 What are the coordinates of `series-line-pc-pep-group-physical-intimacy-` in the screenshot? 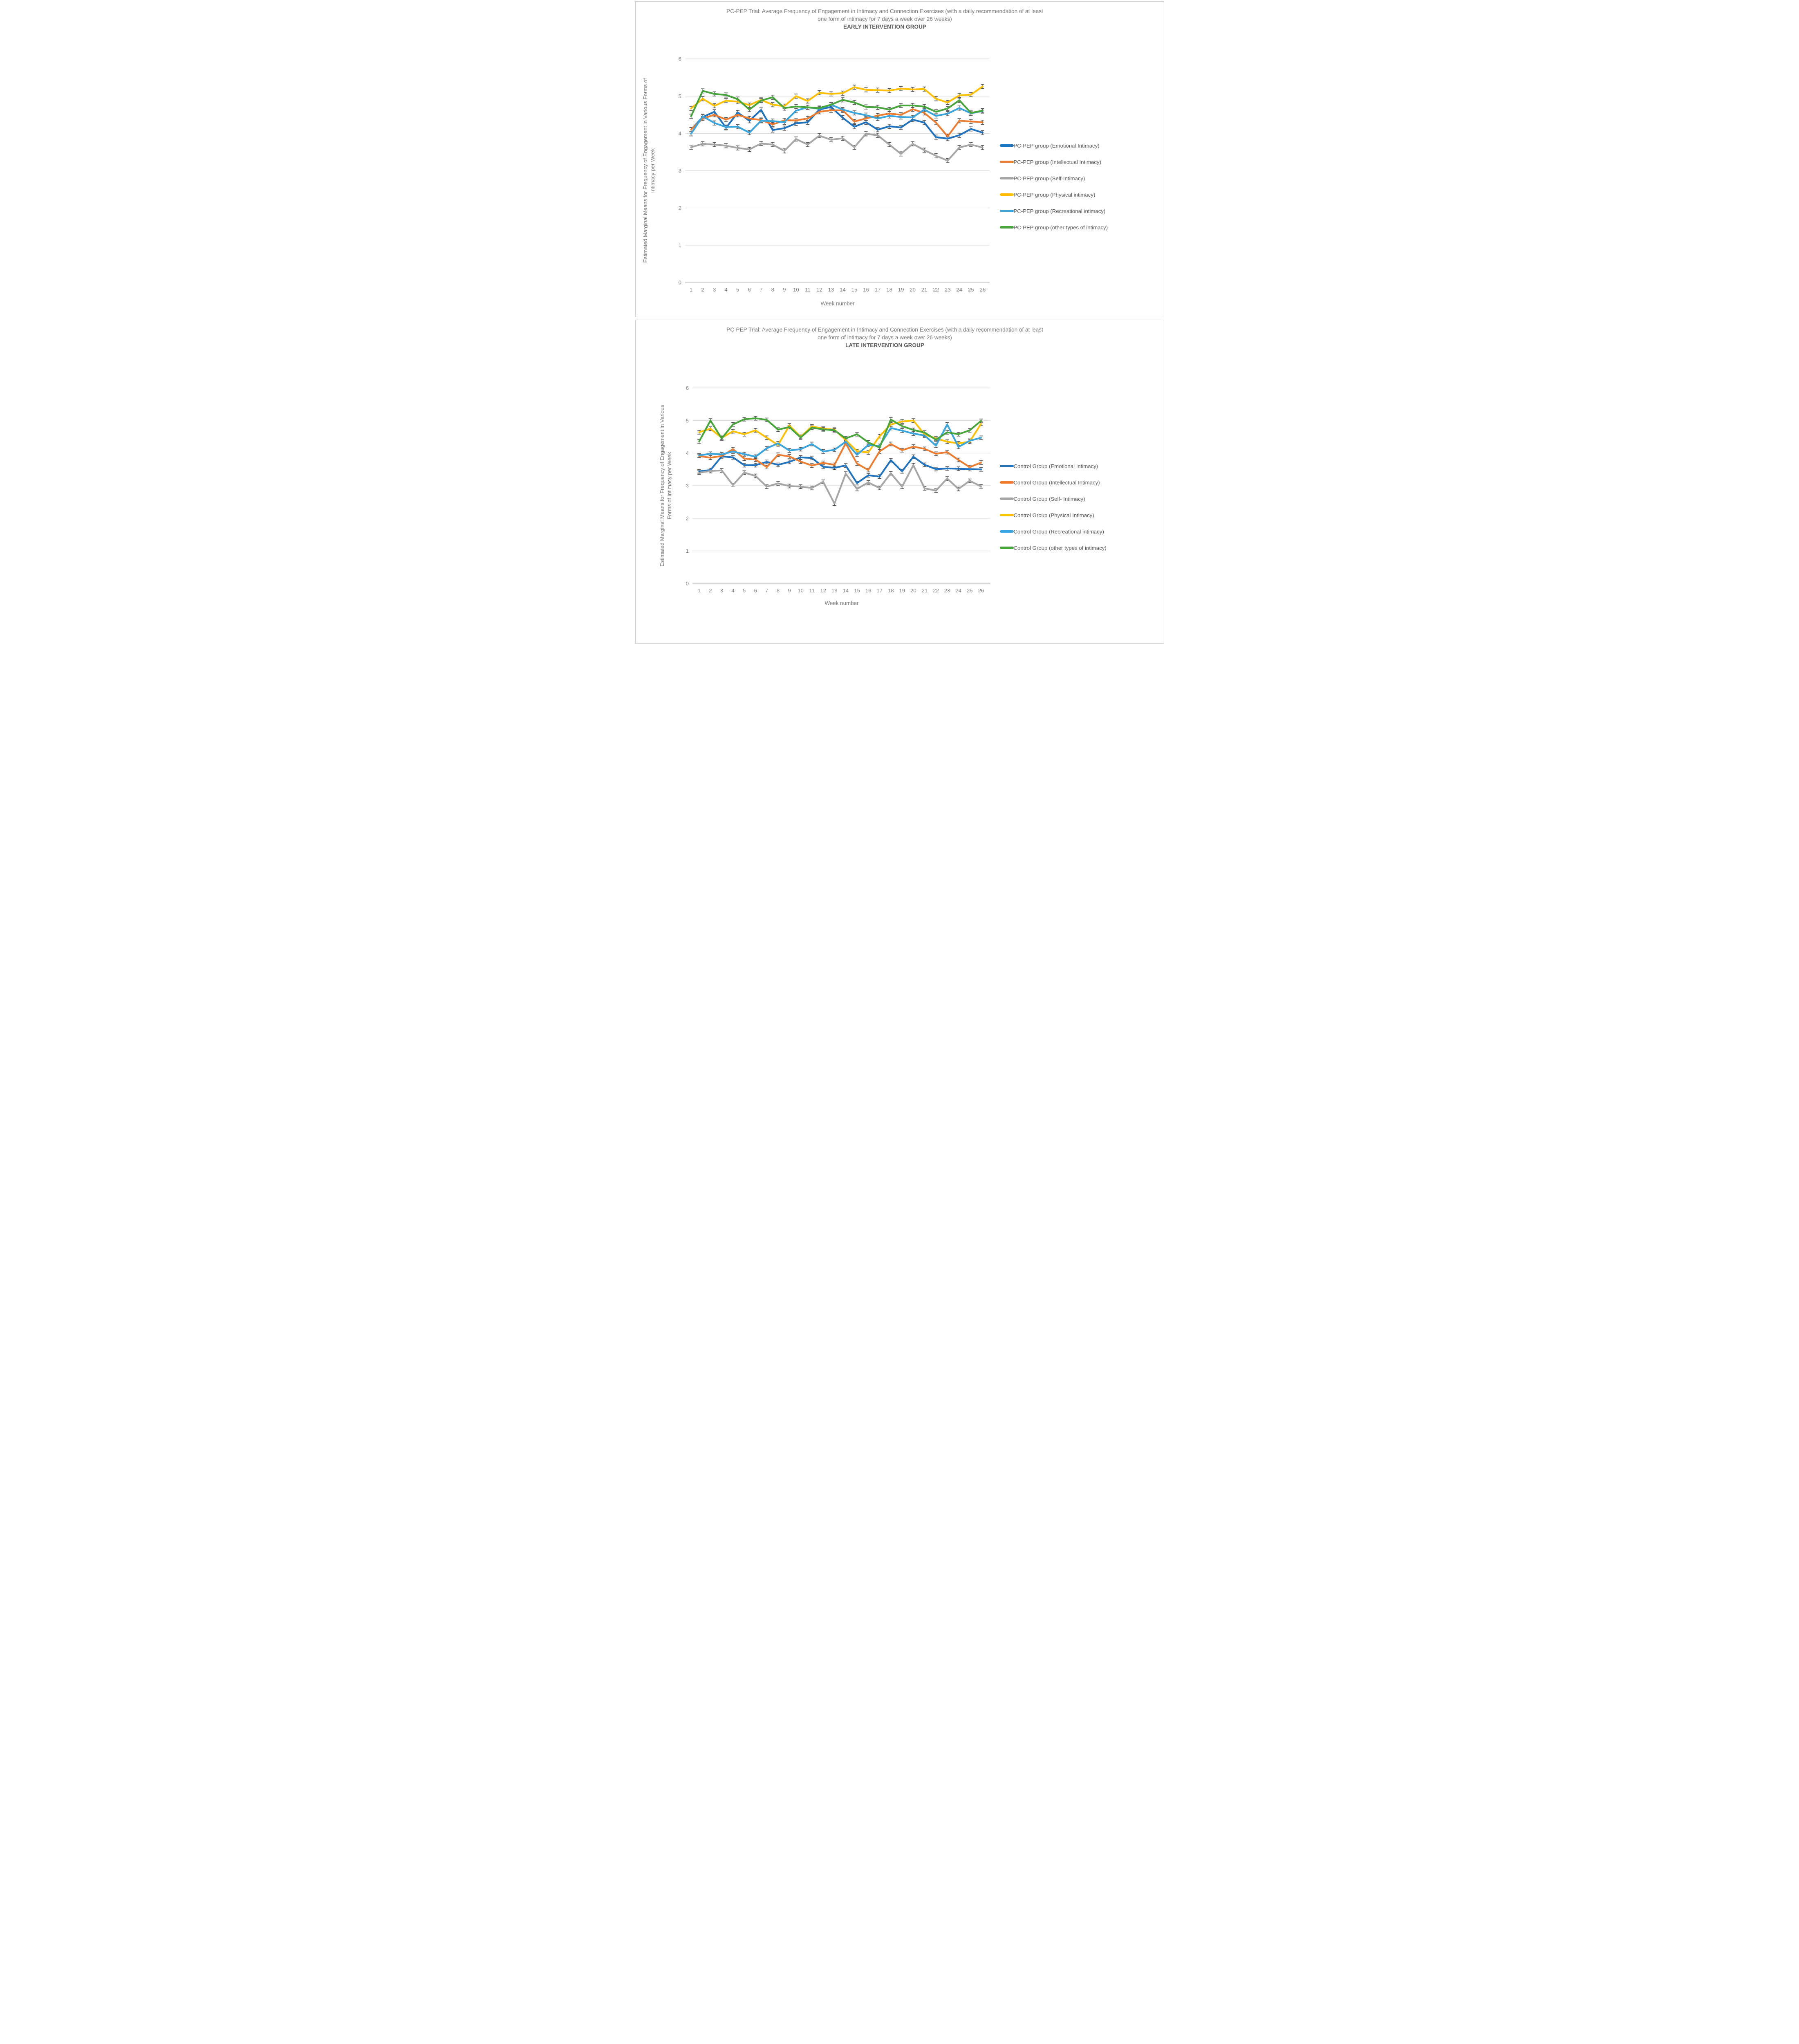 It's located at (837, 97).